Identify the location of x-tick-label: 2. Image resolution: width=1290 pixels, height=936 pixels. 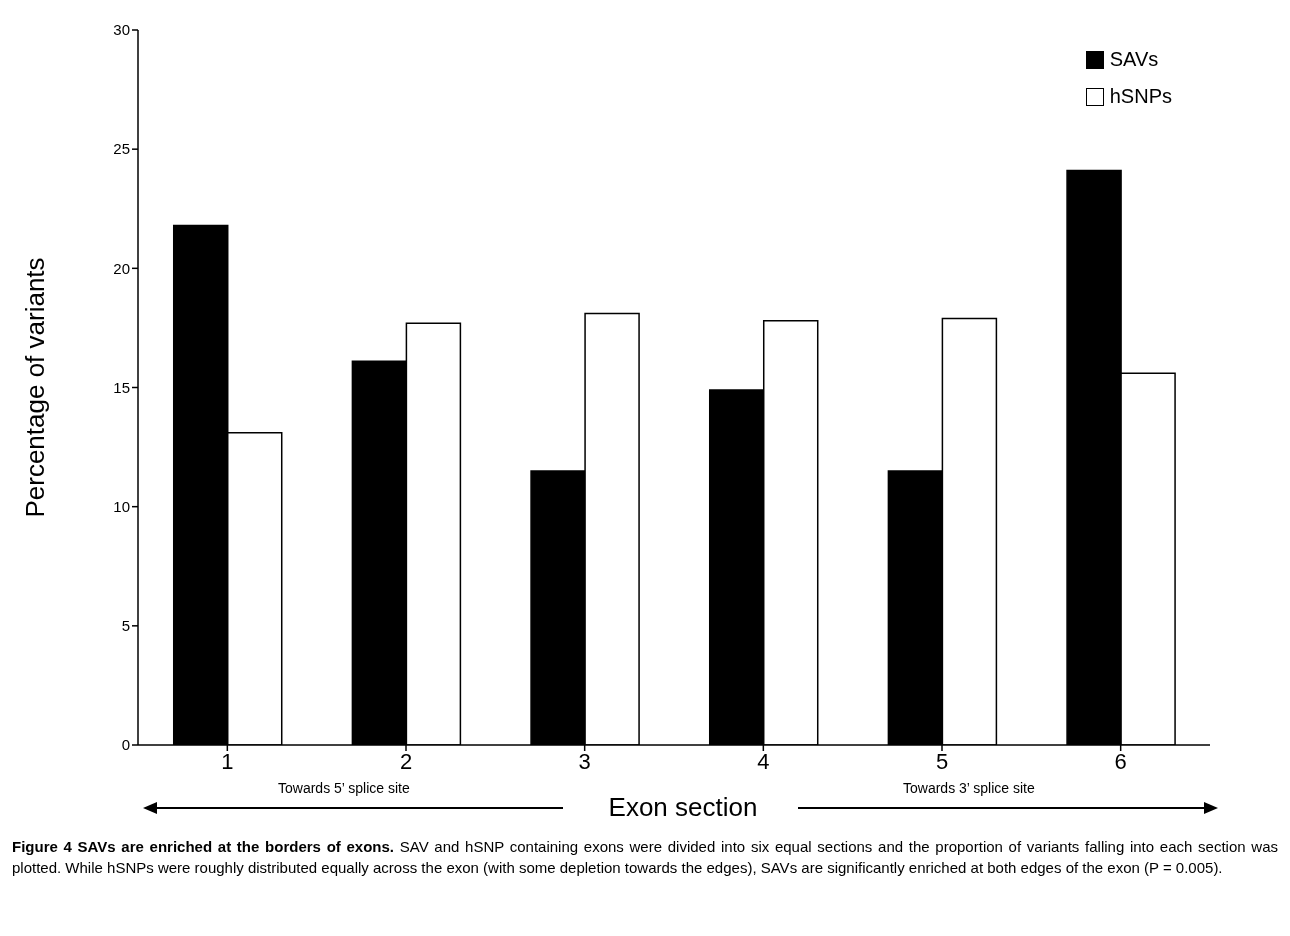
(406, 761).